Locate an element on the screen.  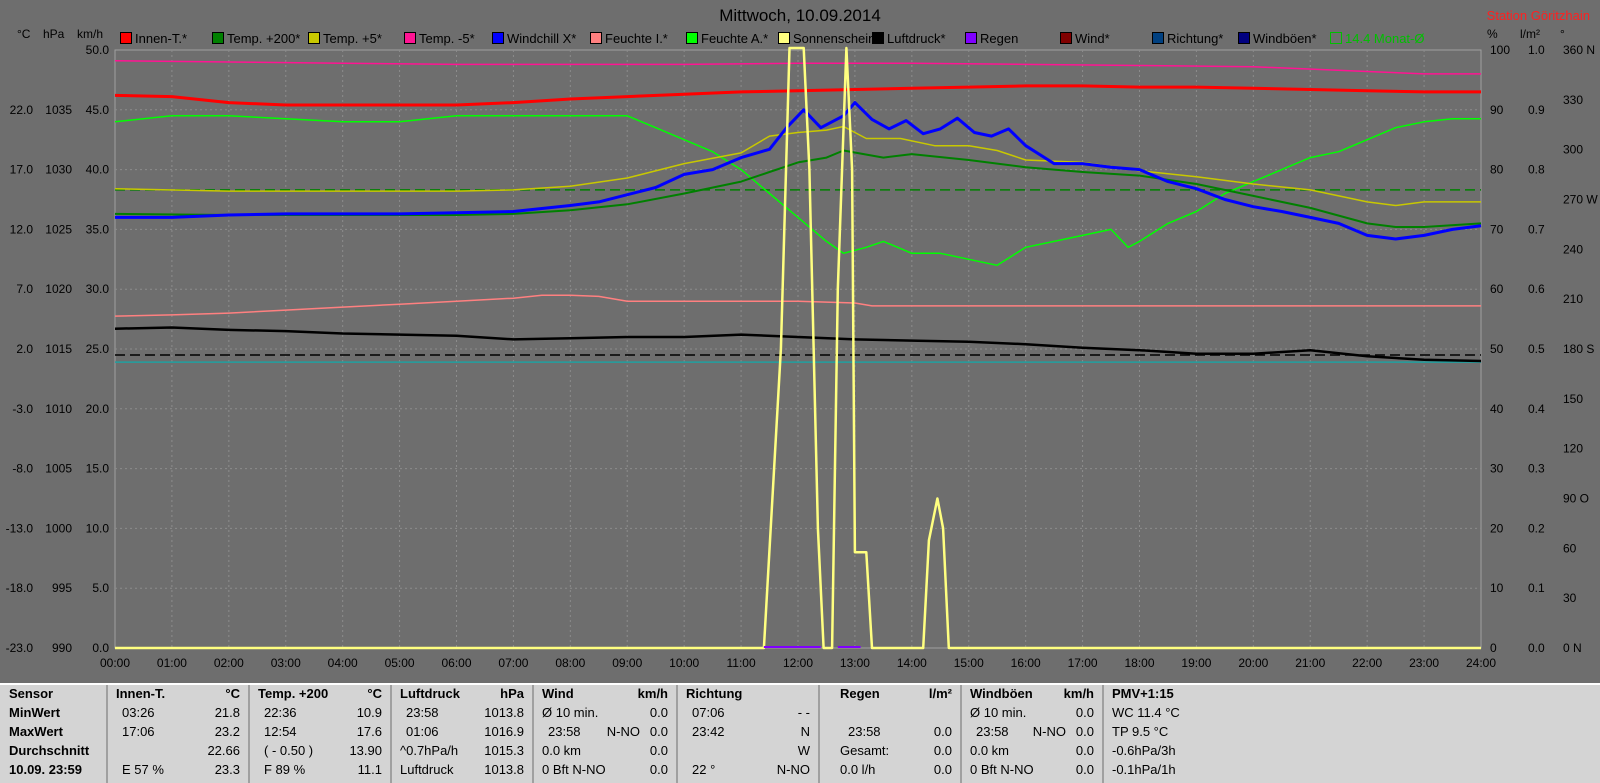
y-tick-label-hpa: 1025 is located at coordinates (58, 229).